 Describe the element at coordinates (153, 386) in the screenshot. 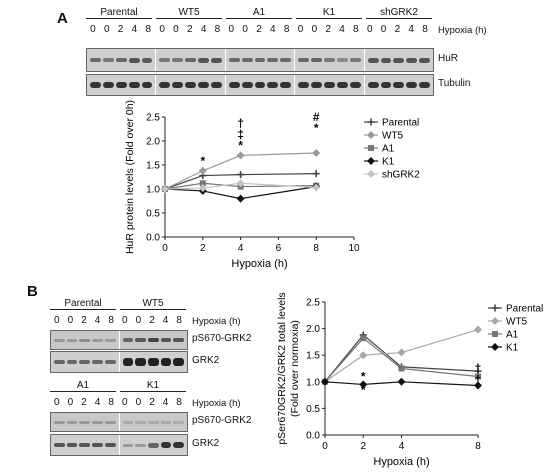

I see `blot-group-k1-b: K1` at that location.